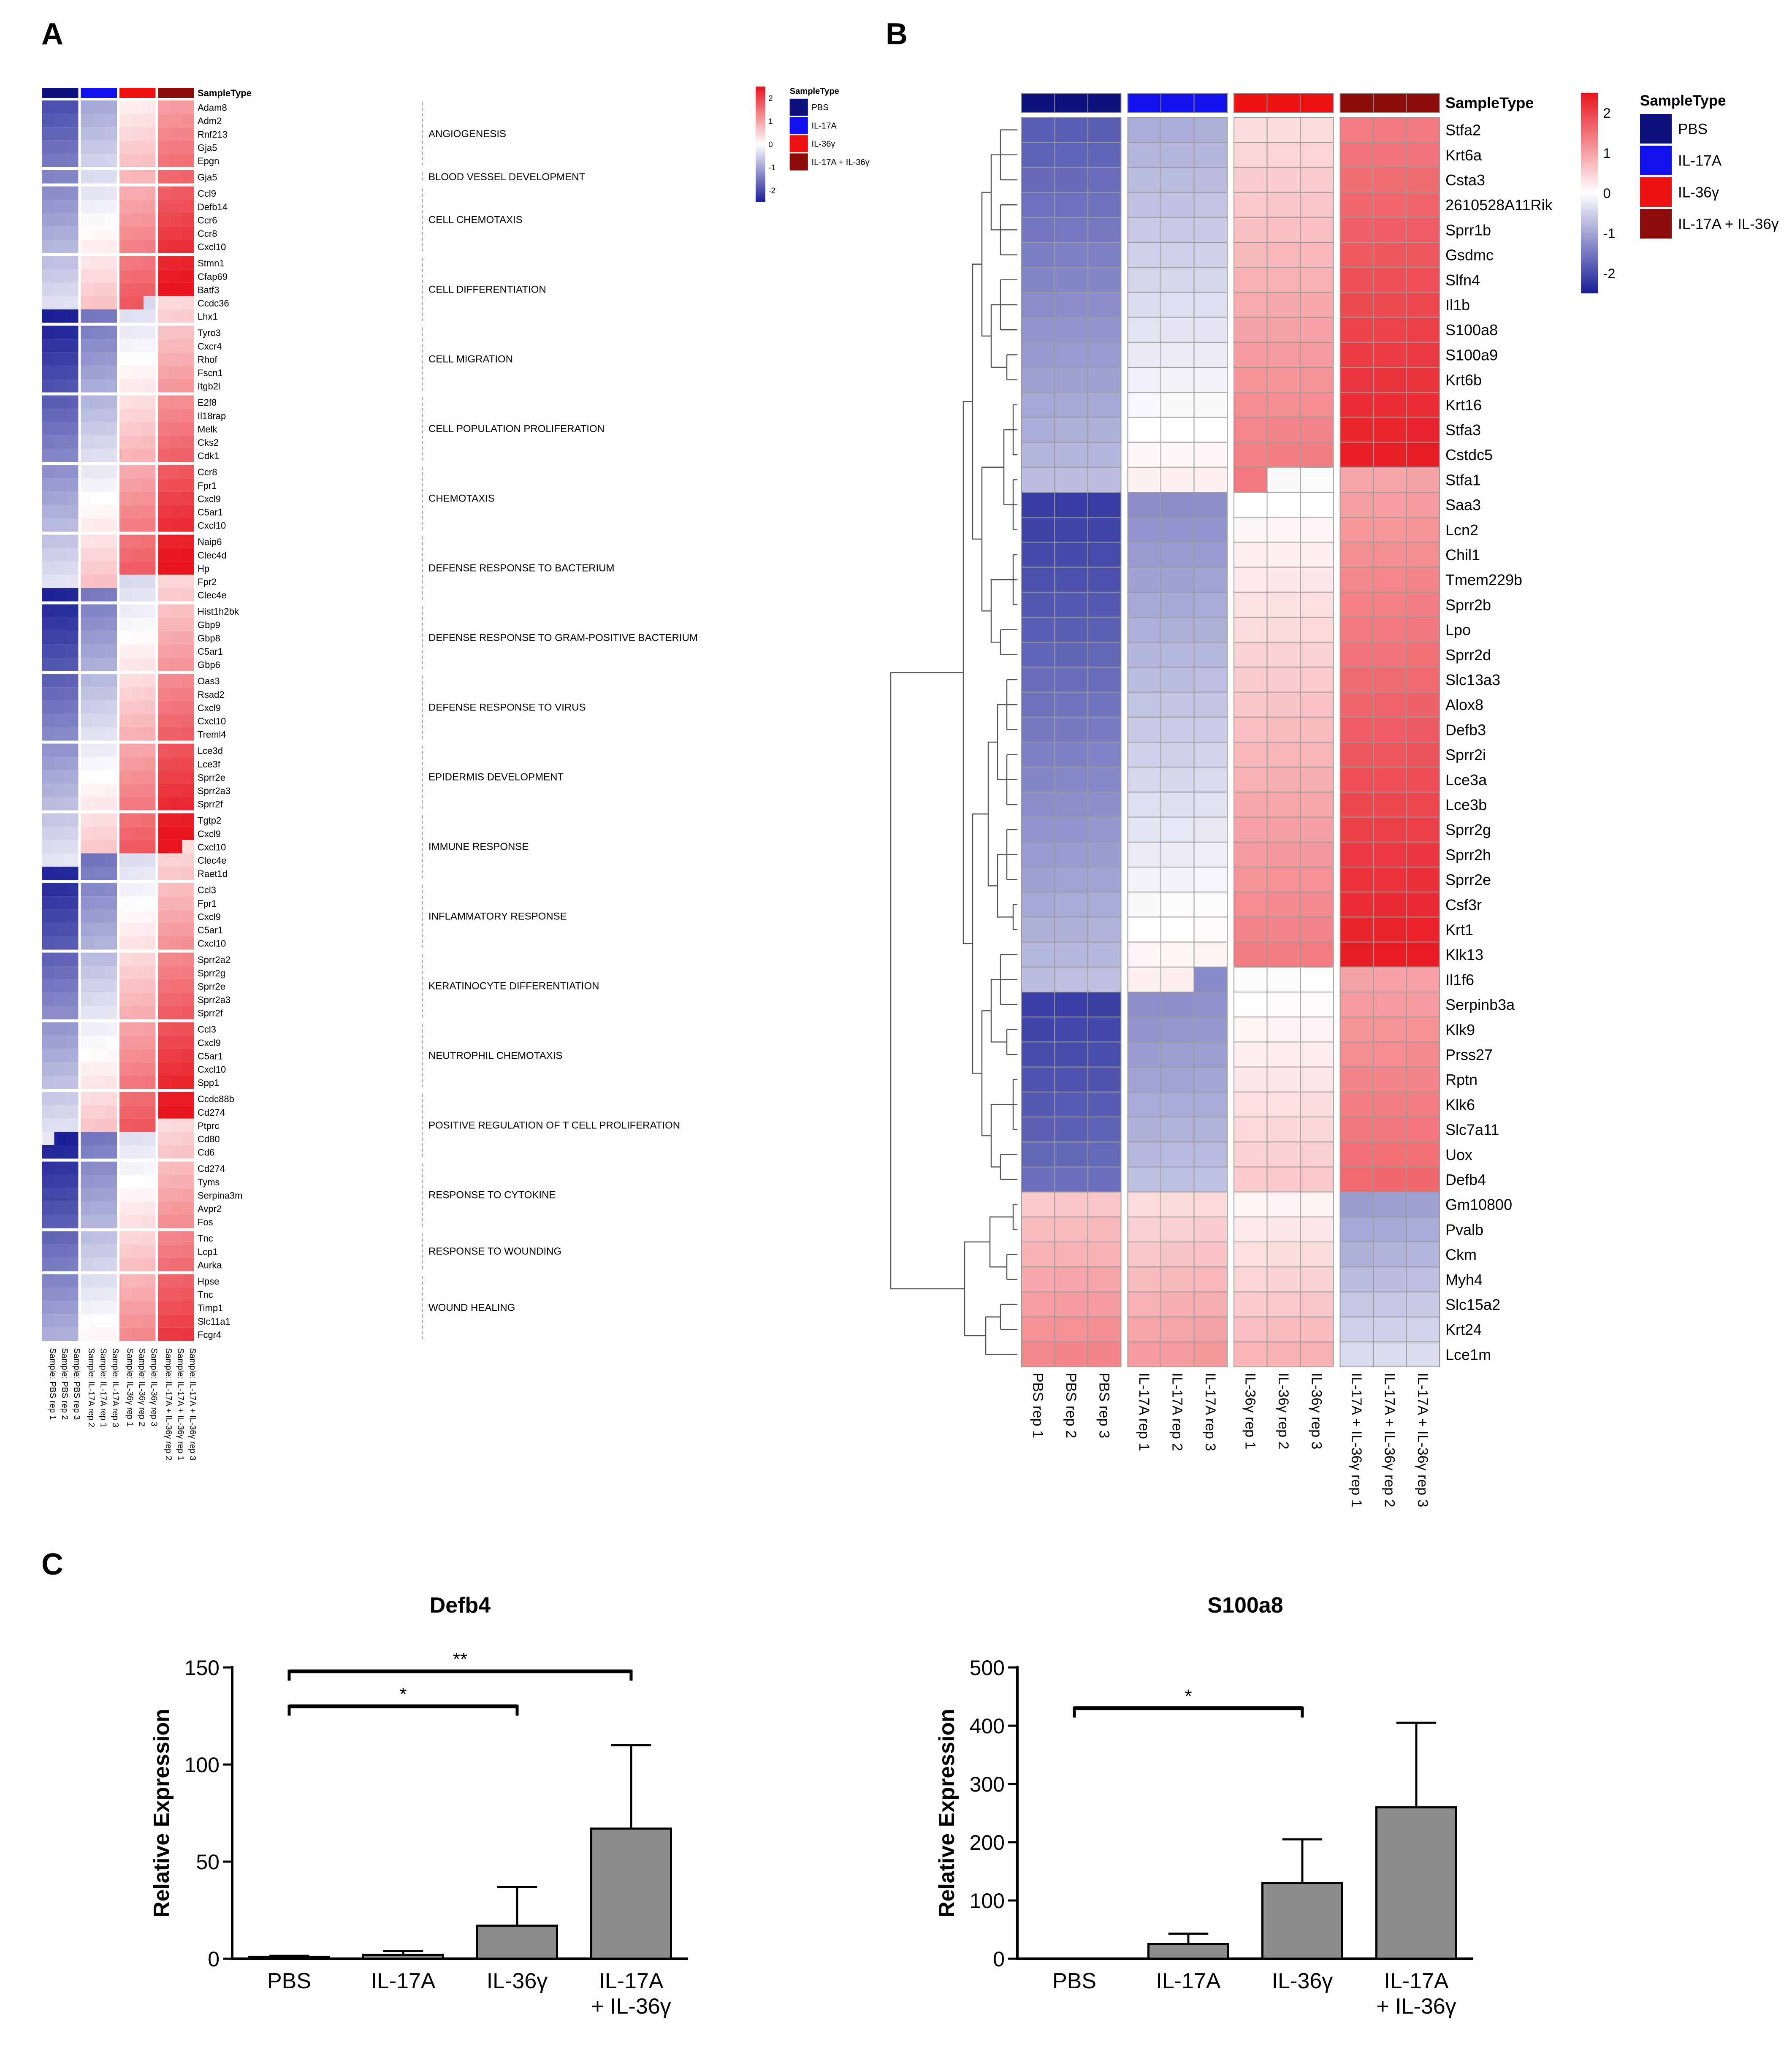  What do you see at coordinates (208, 1862) in the screenshot?
I see `c1-ytick-label: 50` at bounding box center [208, 1862].